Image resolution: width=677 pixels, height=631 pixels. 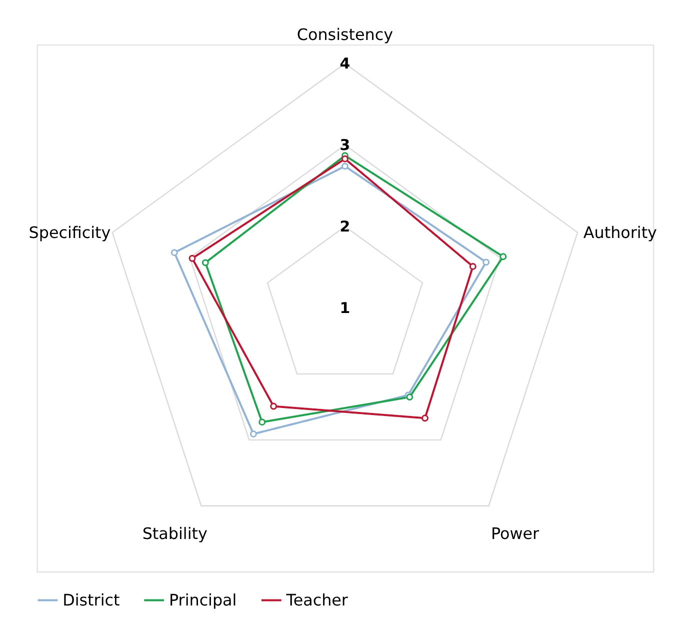 What do you see at coordinates (203, 600) in the screenshot?
I see `legend-label: Principal` at bounding box center [203, 600].